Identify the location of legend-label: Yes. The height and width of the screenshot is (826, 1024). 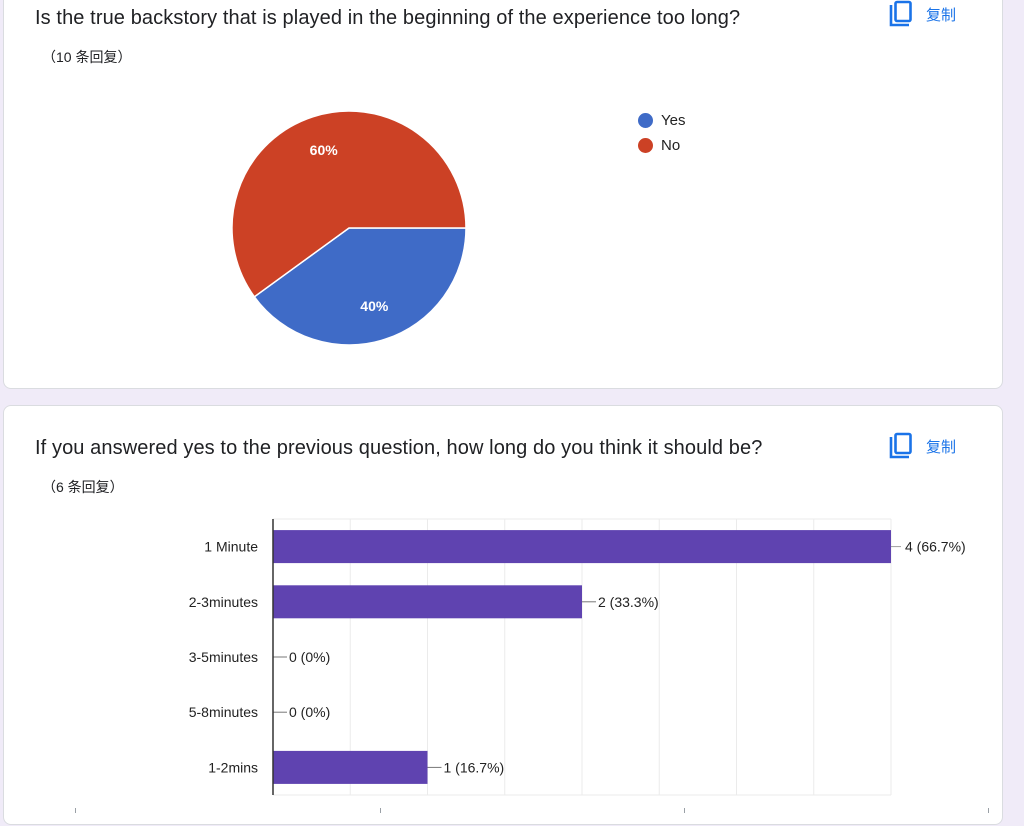
(673, 120).